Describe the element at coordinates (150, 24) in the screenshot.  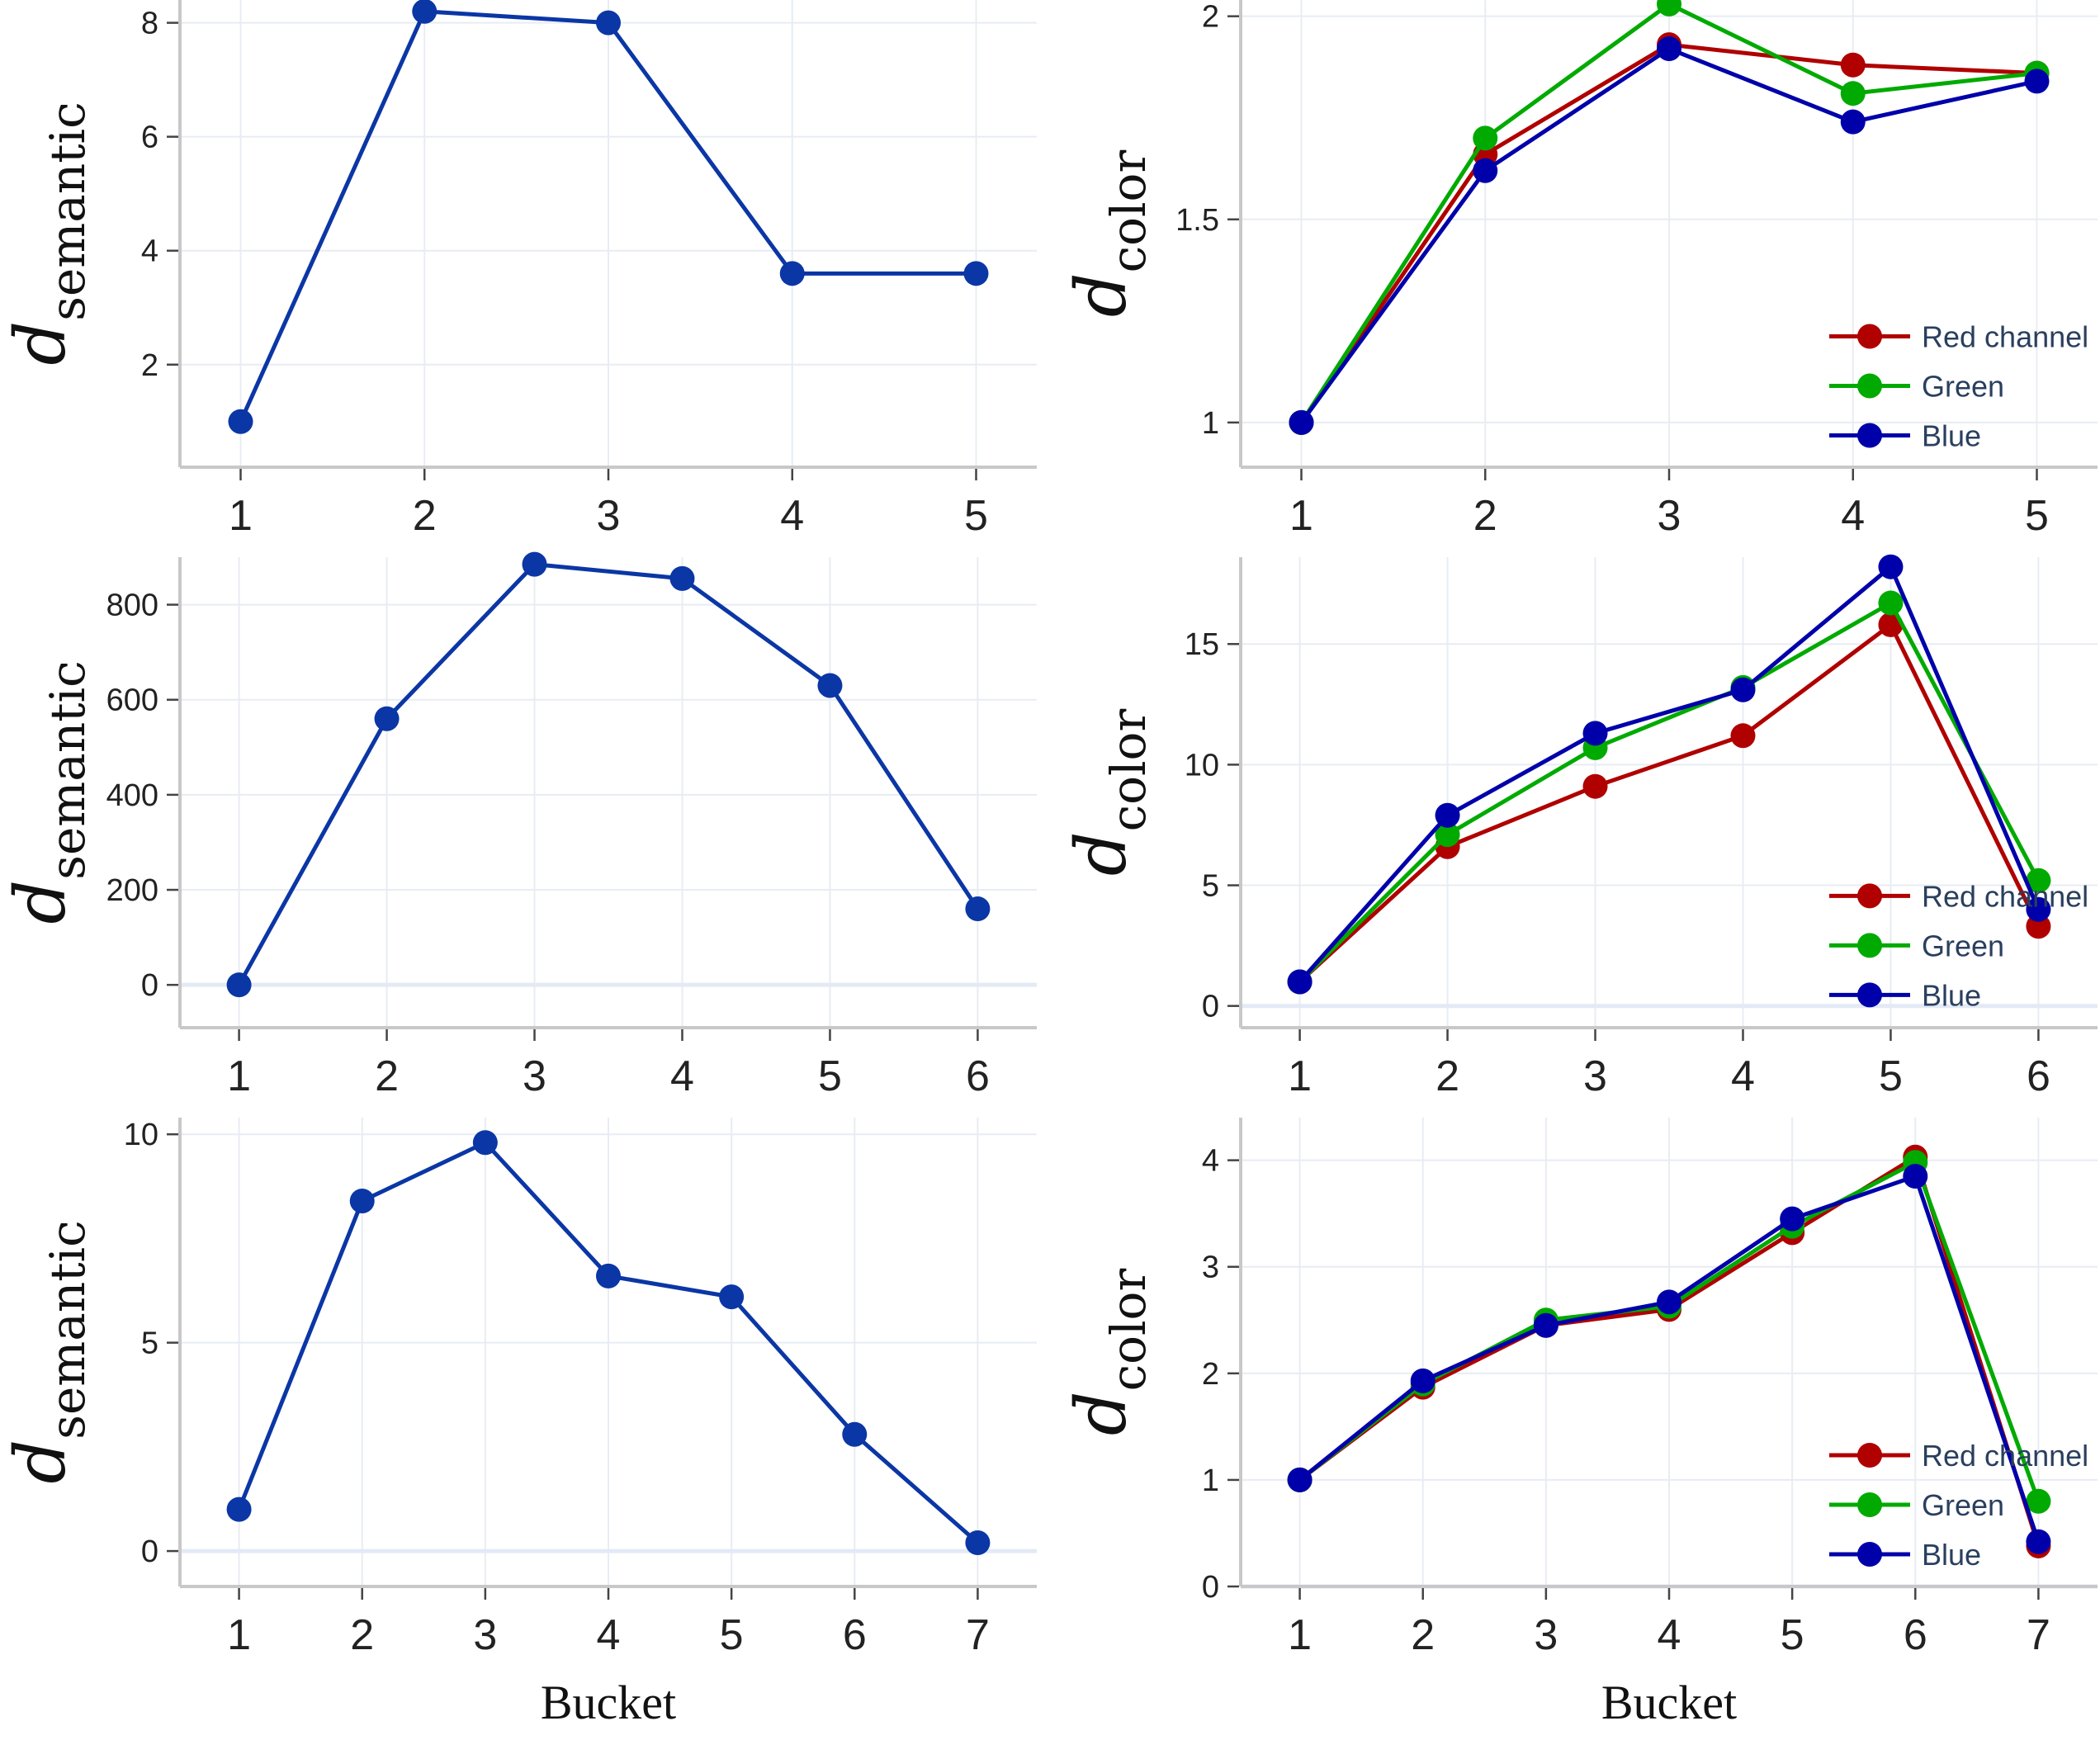
I see `y-tick-label: 8` at that location.